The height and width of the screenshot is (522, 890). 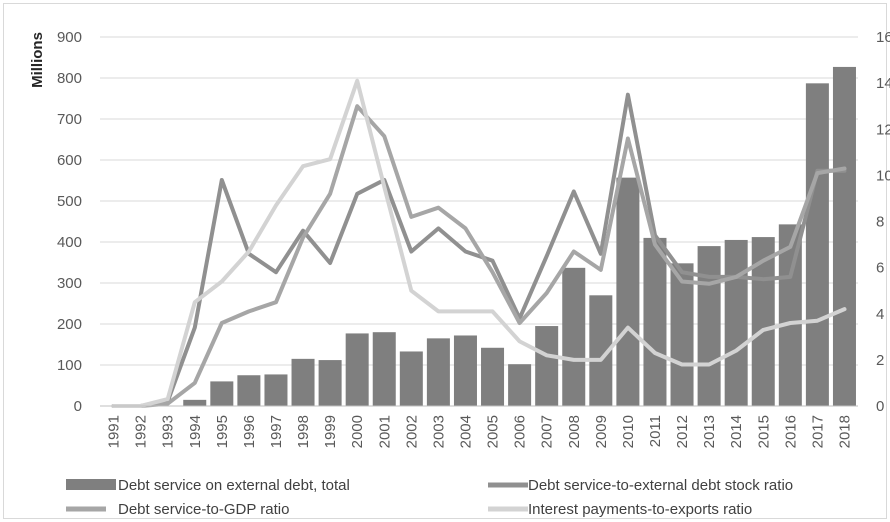 What do you see at coordinates (880, 222) in the screenshot?
I see `y2-tick-label: 8` at bounding box center [880, 222].